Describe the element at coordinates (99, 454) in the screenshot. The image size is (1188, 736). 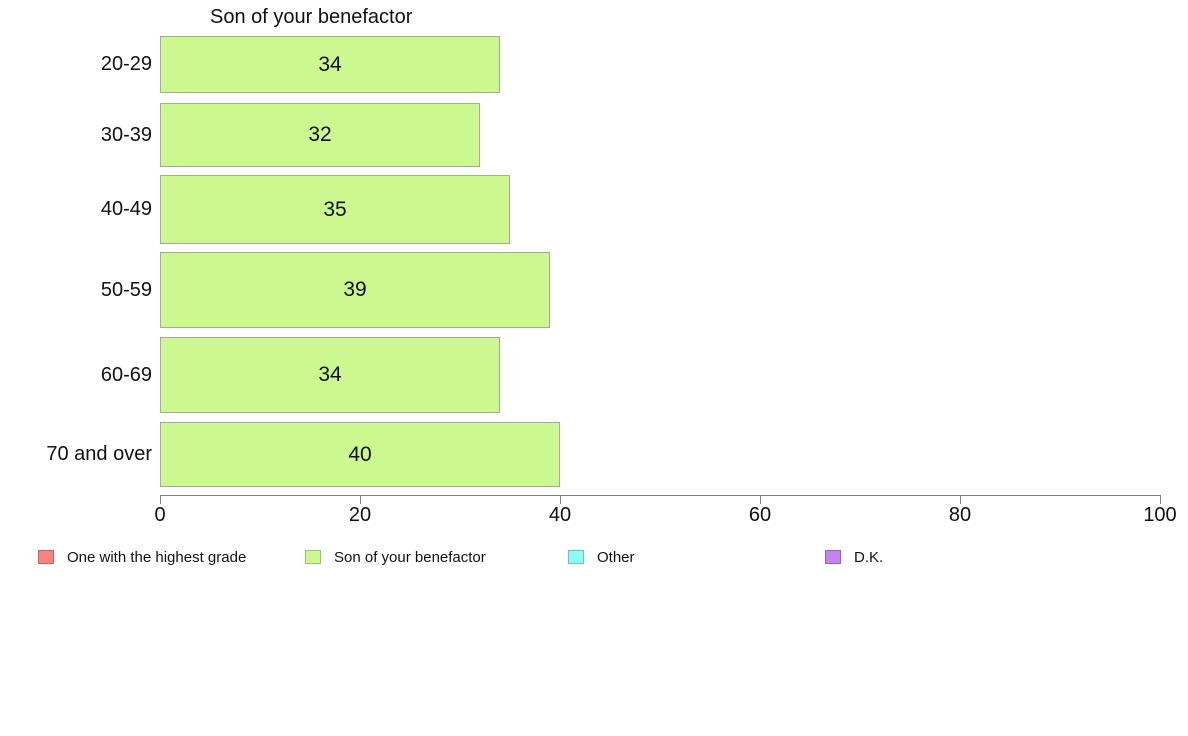
I see `category-label: 70 and over` at that location.